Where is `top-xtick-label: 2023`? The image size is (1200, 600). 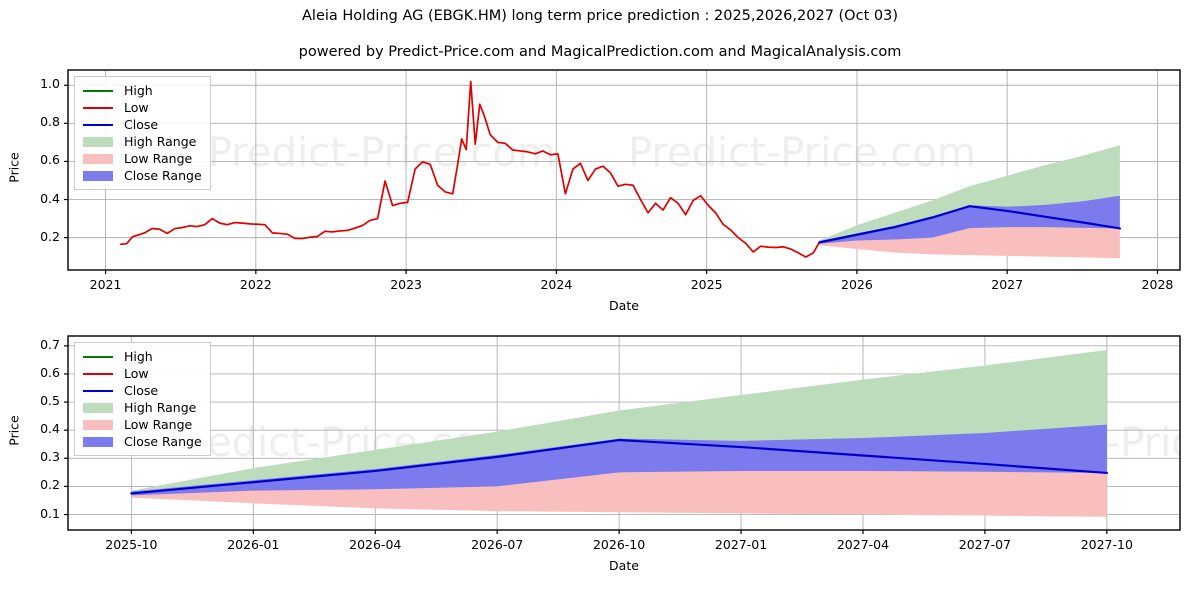 top-xtick-label: 2023 is located at coordinates (406, 284).